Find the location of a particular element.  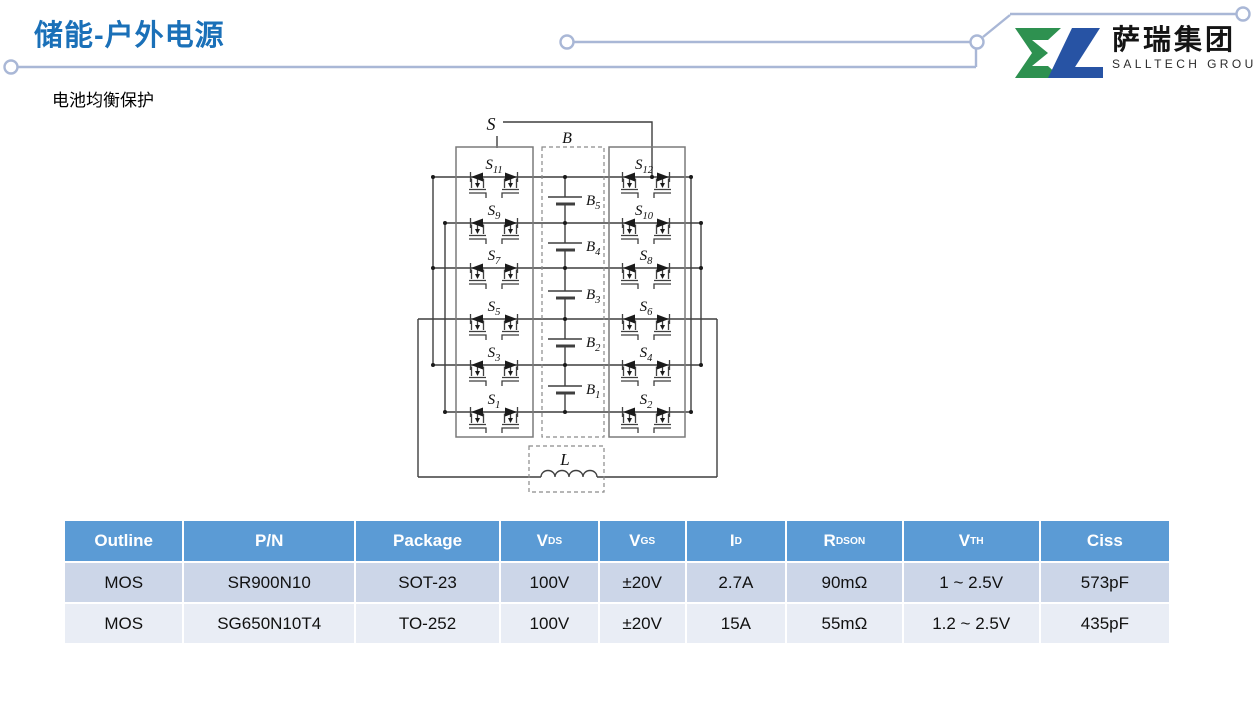

svg-text: S2 is located at coordinates (647, 401).